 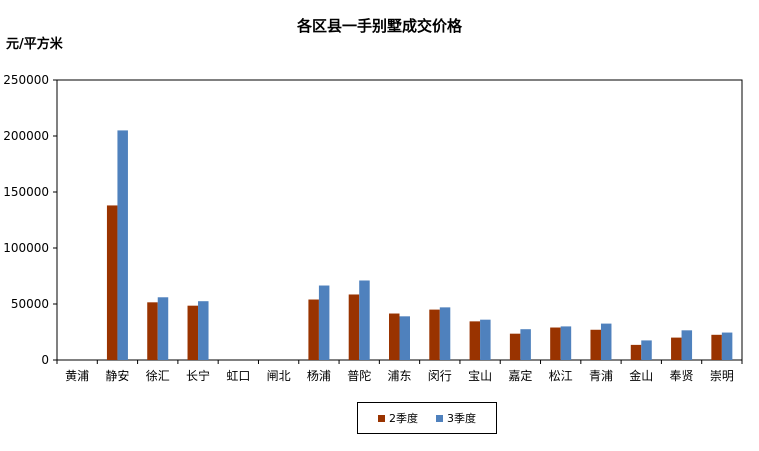 What do you see at coordinates (394, 336) in the screenshot?
I see `bar-q2-浦东` at bounding box center [394, 336].